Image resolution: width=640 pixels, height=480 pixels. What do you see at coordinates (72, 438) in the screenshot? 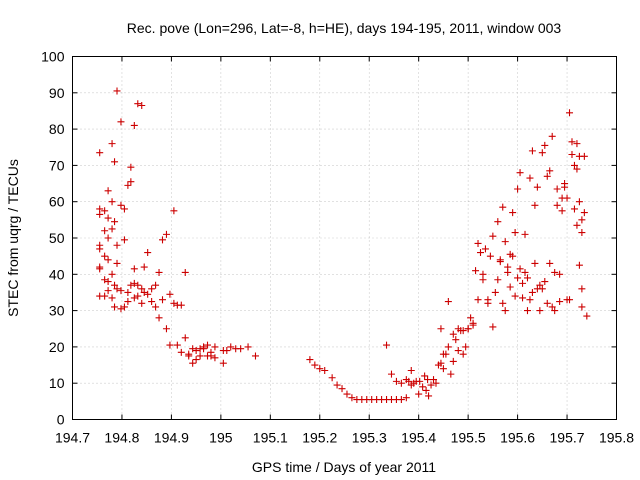
I see `x-tick-label: 194.7` at bounding box center [72, 438].